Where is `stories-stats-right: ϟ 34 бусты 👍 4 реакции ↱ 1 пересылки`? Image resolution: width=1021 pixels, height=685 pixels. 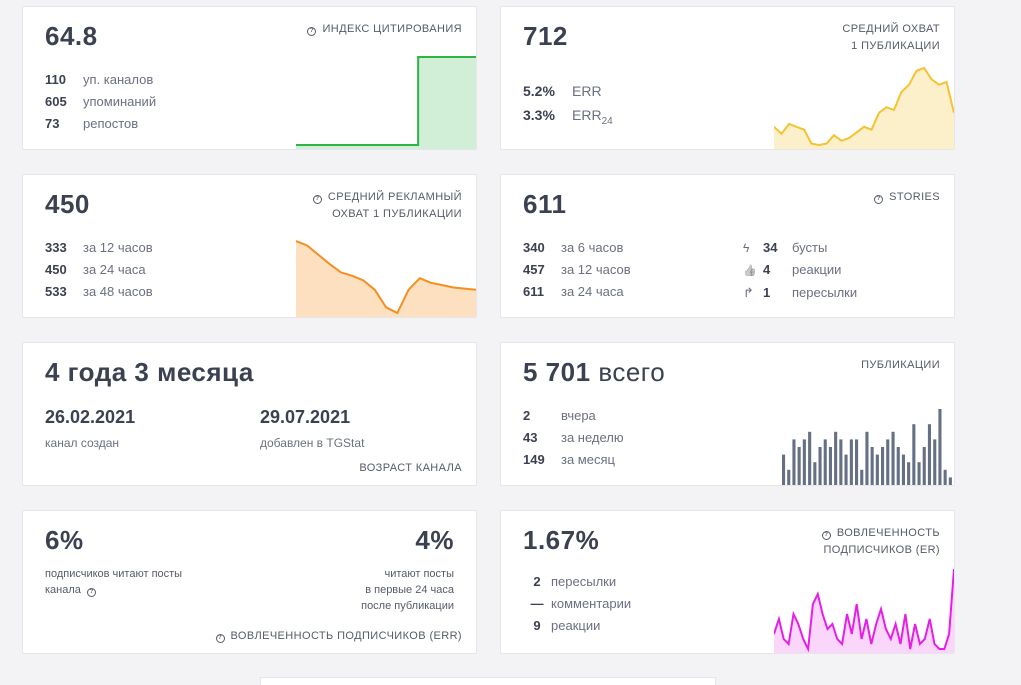
stories-stats-right: ϟ 34 бусты 👍 4 реакции ↱ 1 пересылки is located at coordinates (800, 270).